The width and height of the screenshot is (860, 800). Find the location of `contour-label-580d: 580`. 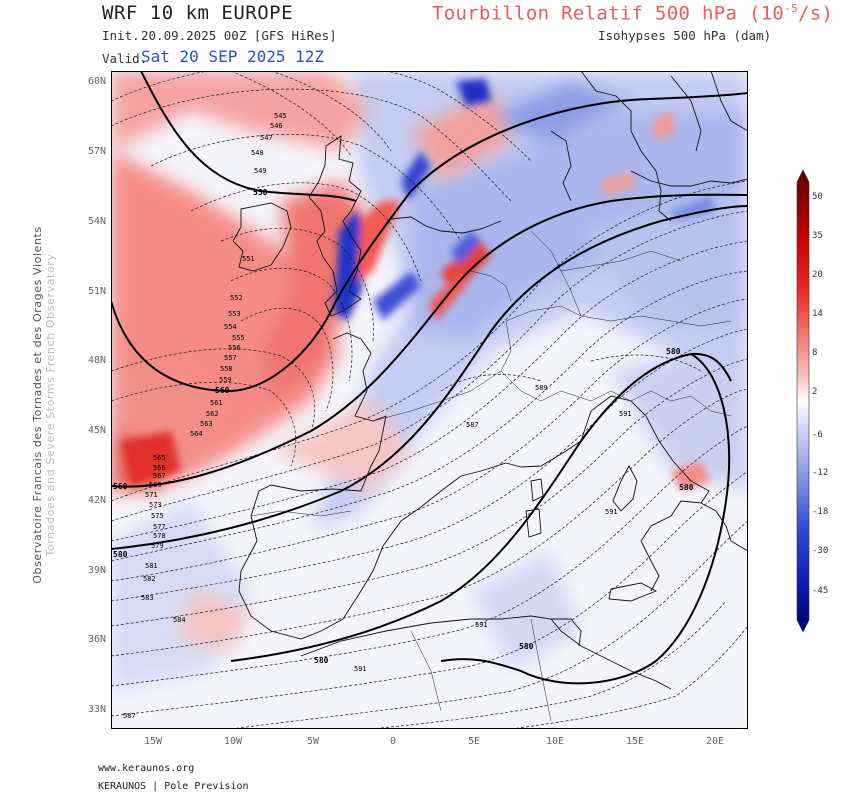

contour-label-580d: 580 is located at coordinates (321, 660).